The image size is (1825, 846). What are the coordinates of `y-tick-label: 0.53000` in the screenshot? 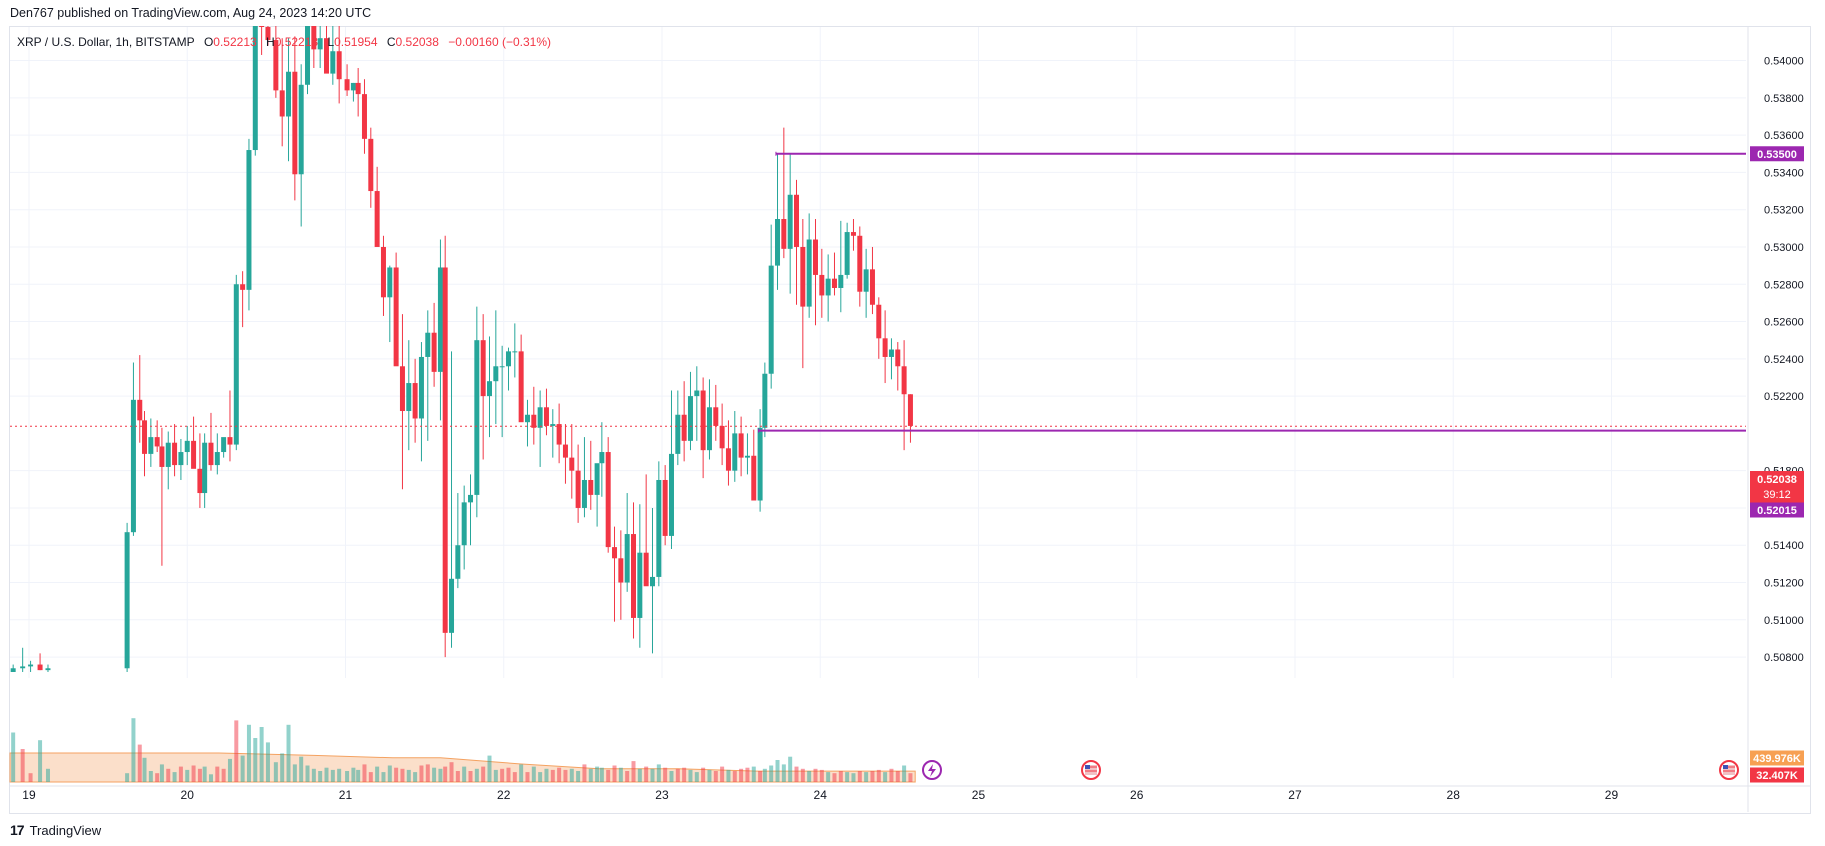 It's located at (1784, 248).